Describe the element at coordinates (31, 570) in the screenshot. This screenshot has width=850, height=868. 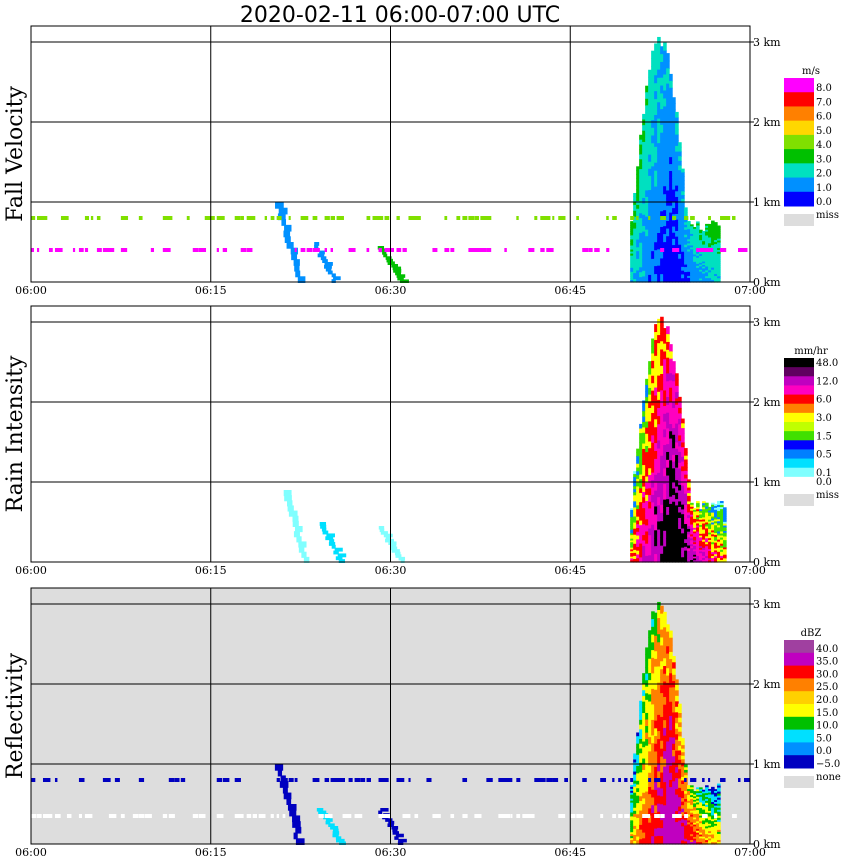
I see `x-tick-label: 06:00` at that location.